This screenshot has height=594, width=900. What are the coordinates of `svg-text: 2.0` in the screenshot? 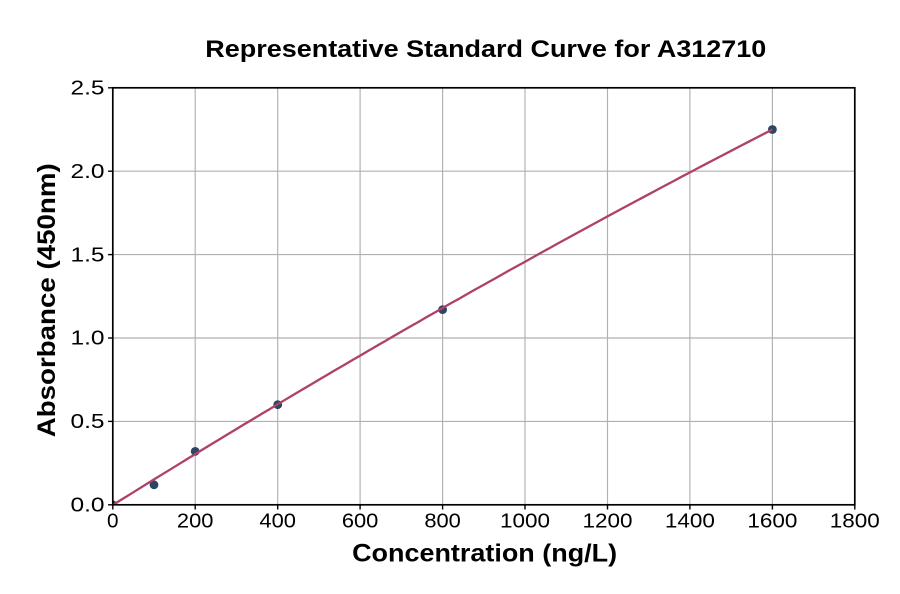 It's located at (88, 172).